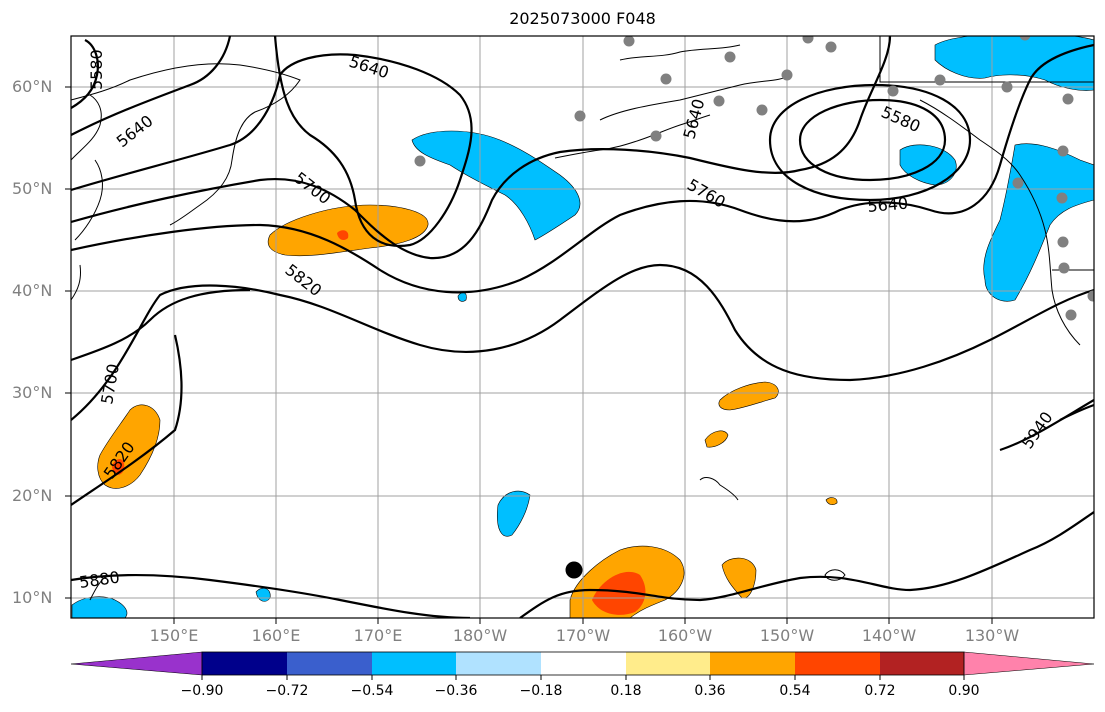 This screenshot has height=712, width=1105. What do you see at coordinates (626, 691) in the screenshot?
I see `colorbar-tick-label: 0.18` at bounding box center [626, 691].